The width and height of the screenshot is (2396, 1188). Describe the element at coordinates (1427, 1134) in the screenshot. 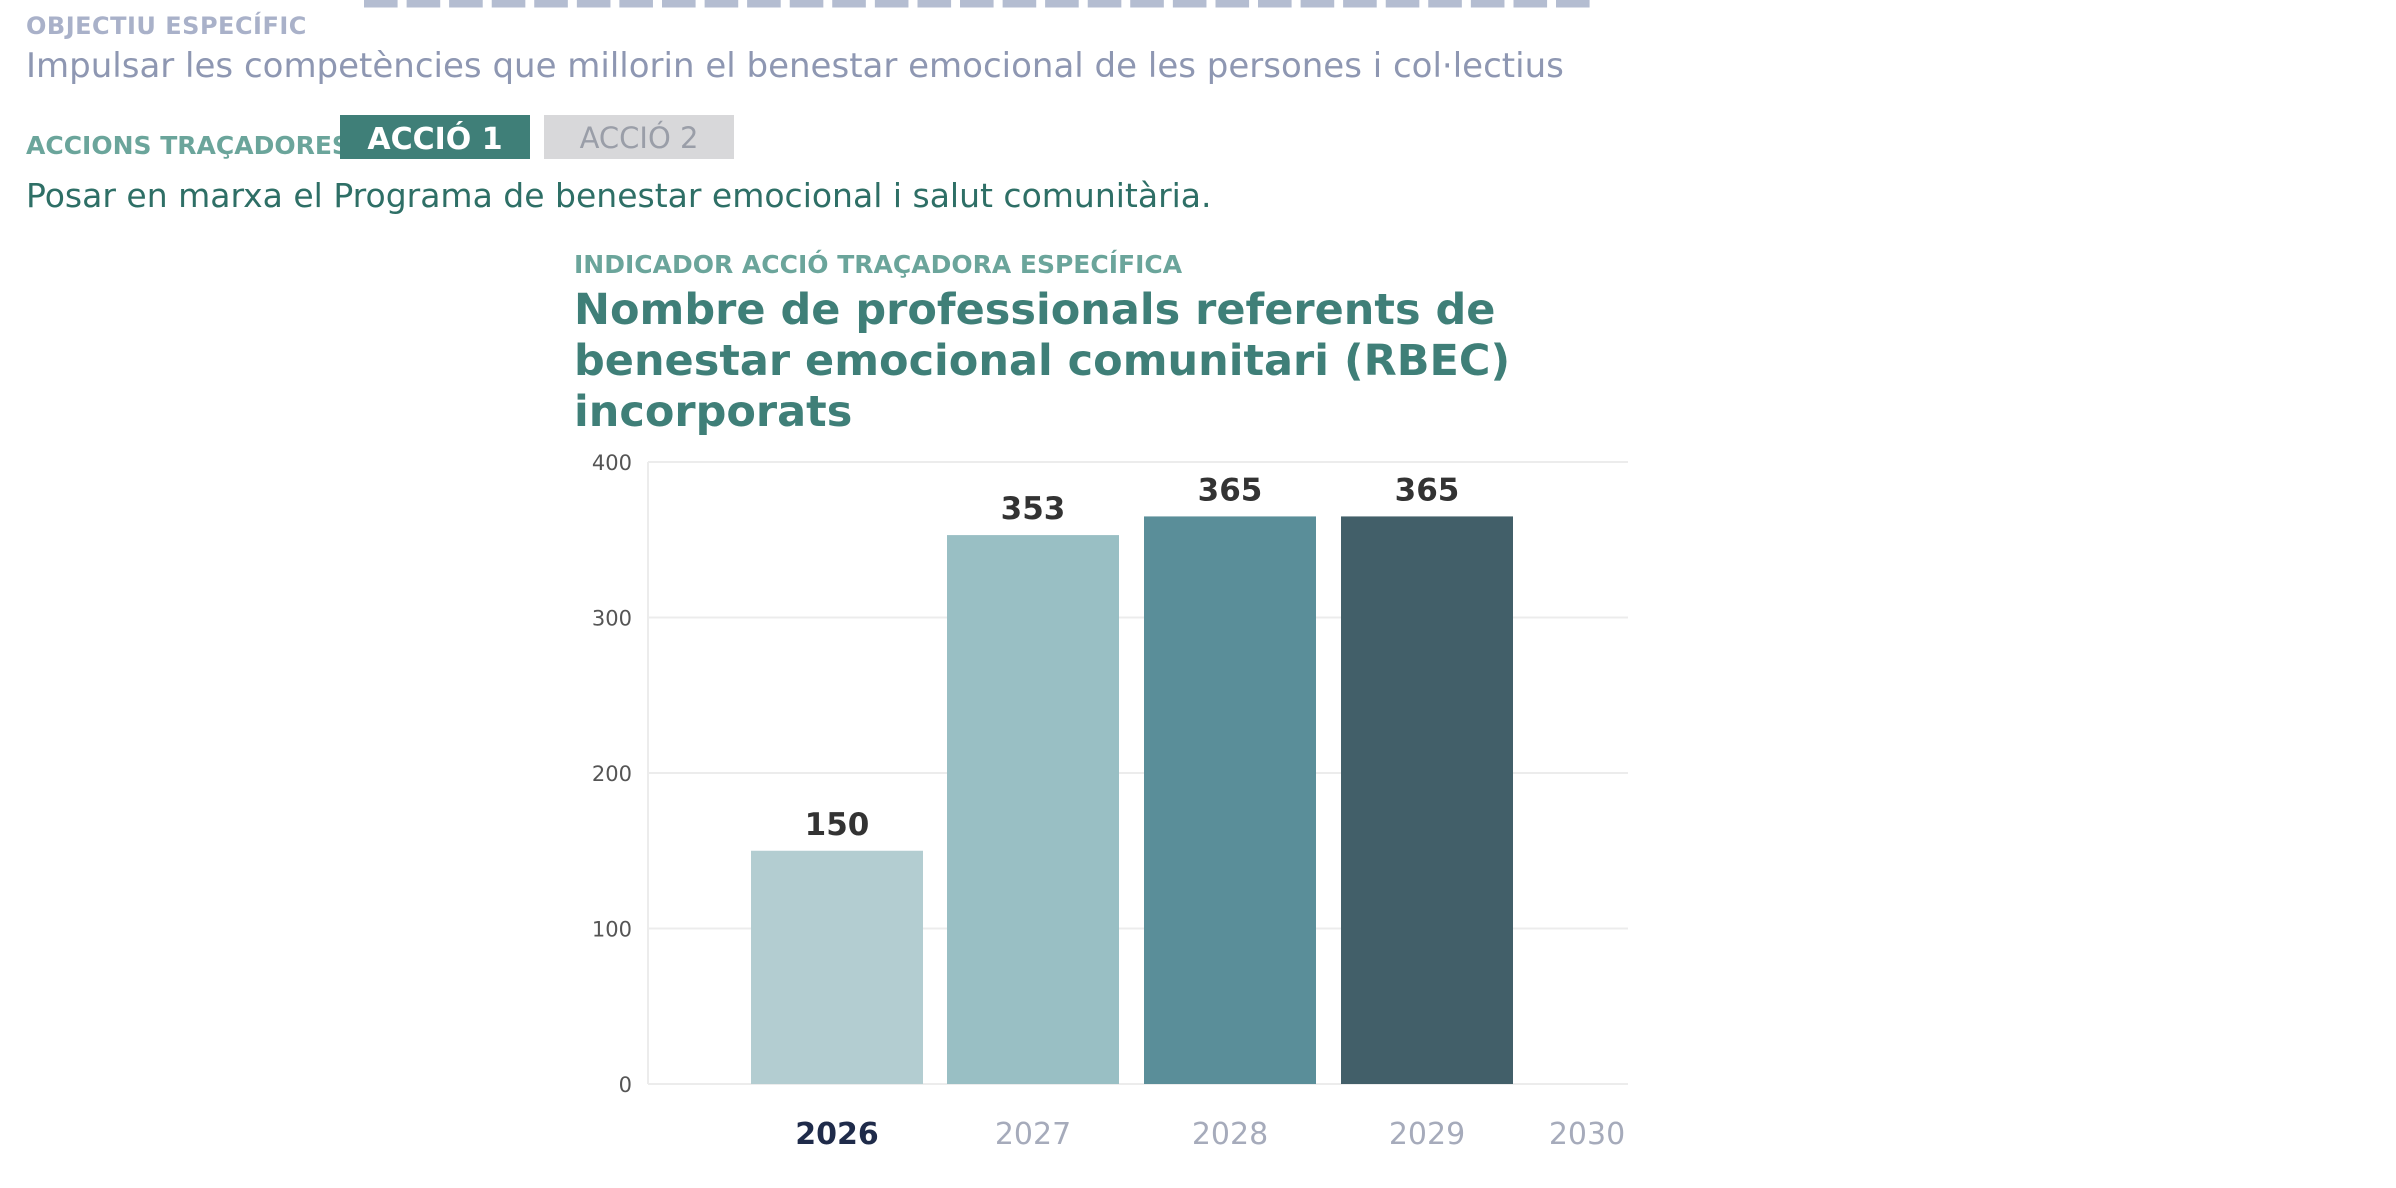

I see `x-tick-label: 2029` at that location.